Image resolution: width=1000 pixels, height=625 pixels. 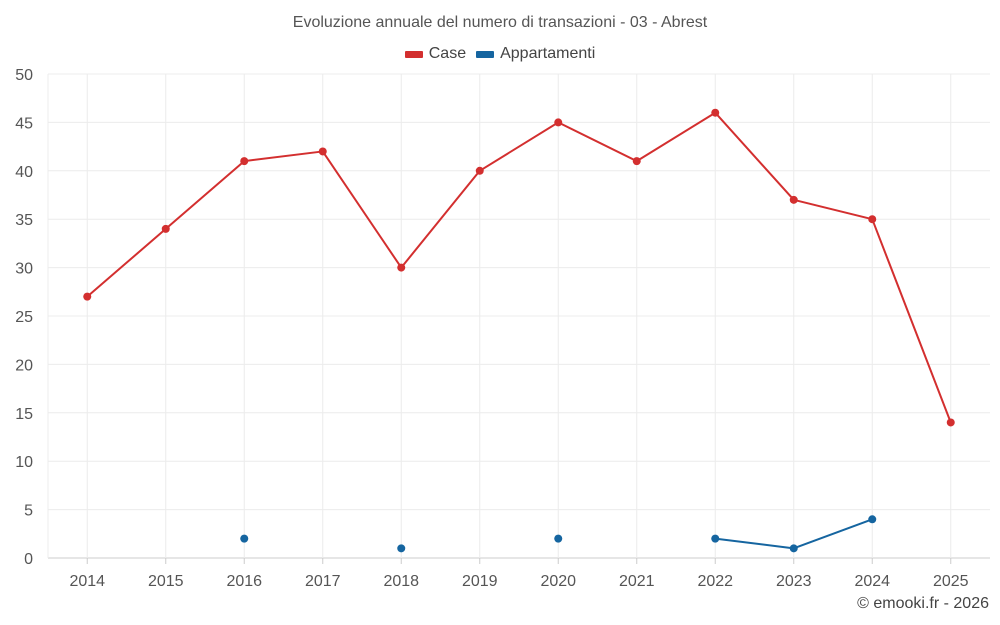 I want to click on x-tick-label: 2017, so click(x=323, y=581).